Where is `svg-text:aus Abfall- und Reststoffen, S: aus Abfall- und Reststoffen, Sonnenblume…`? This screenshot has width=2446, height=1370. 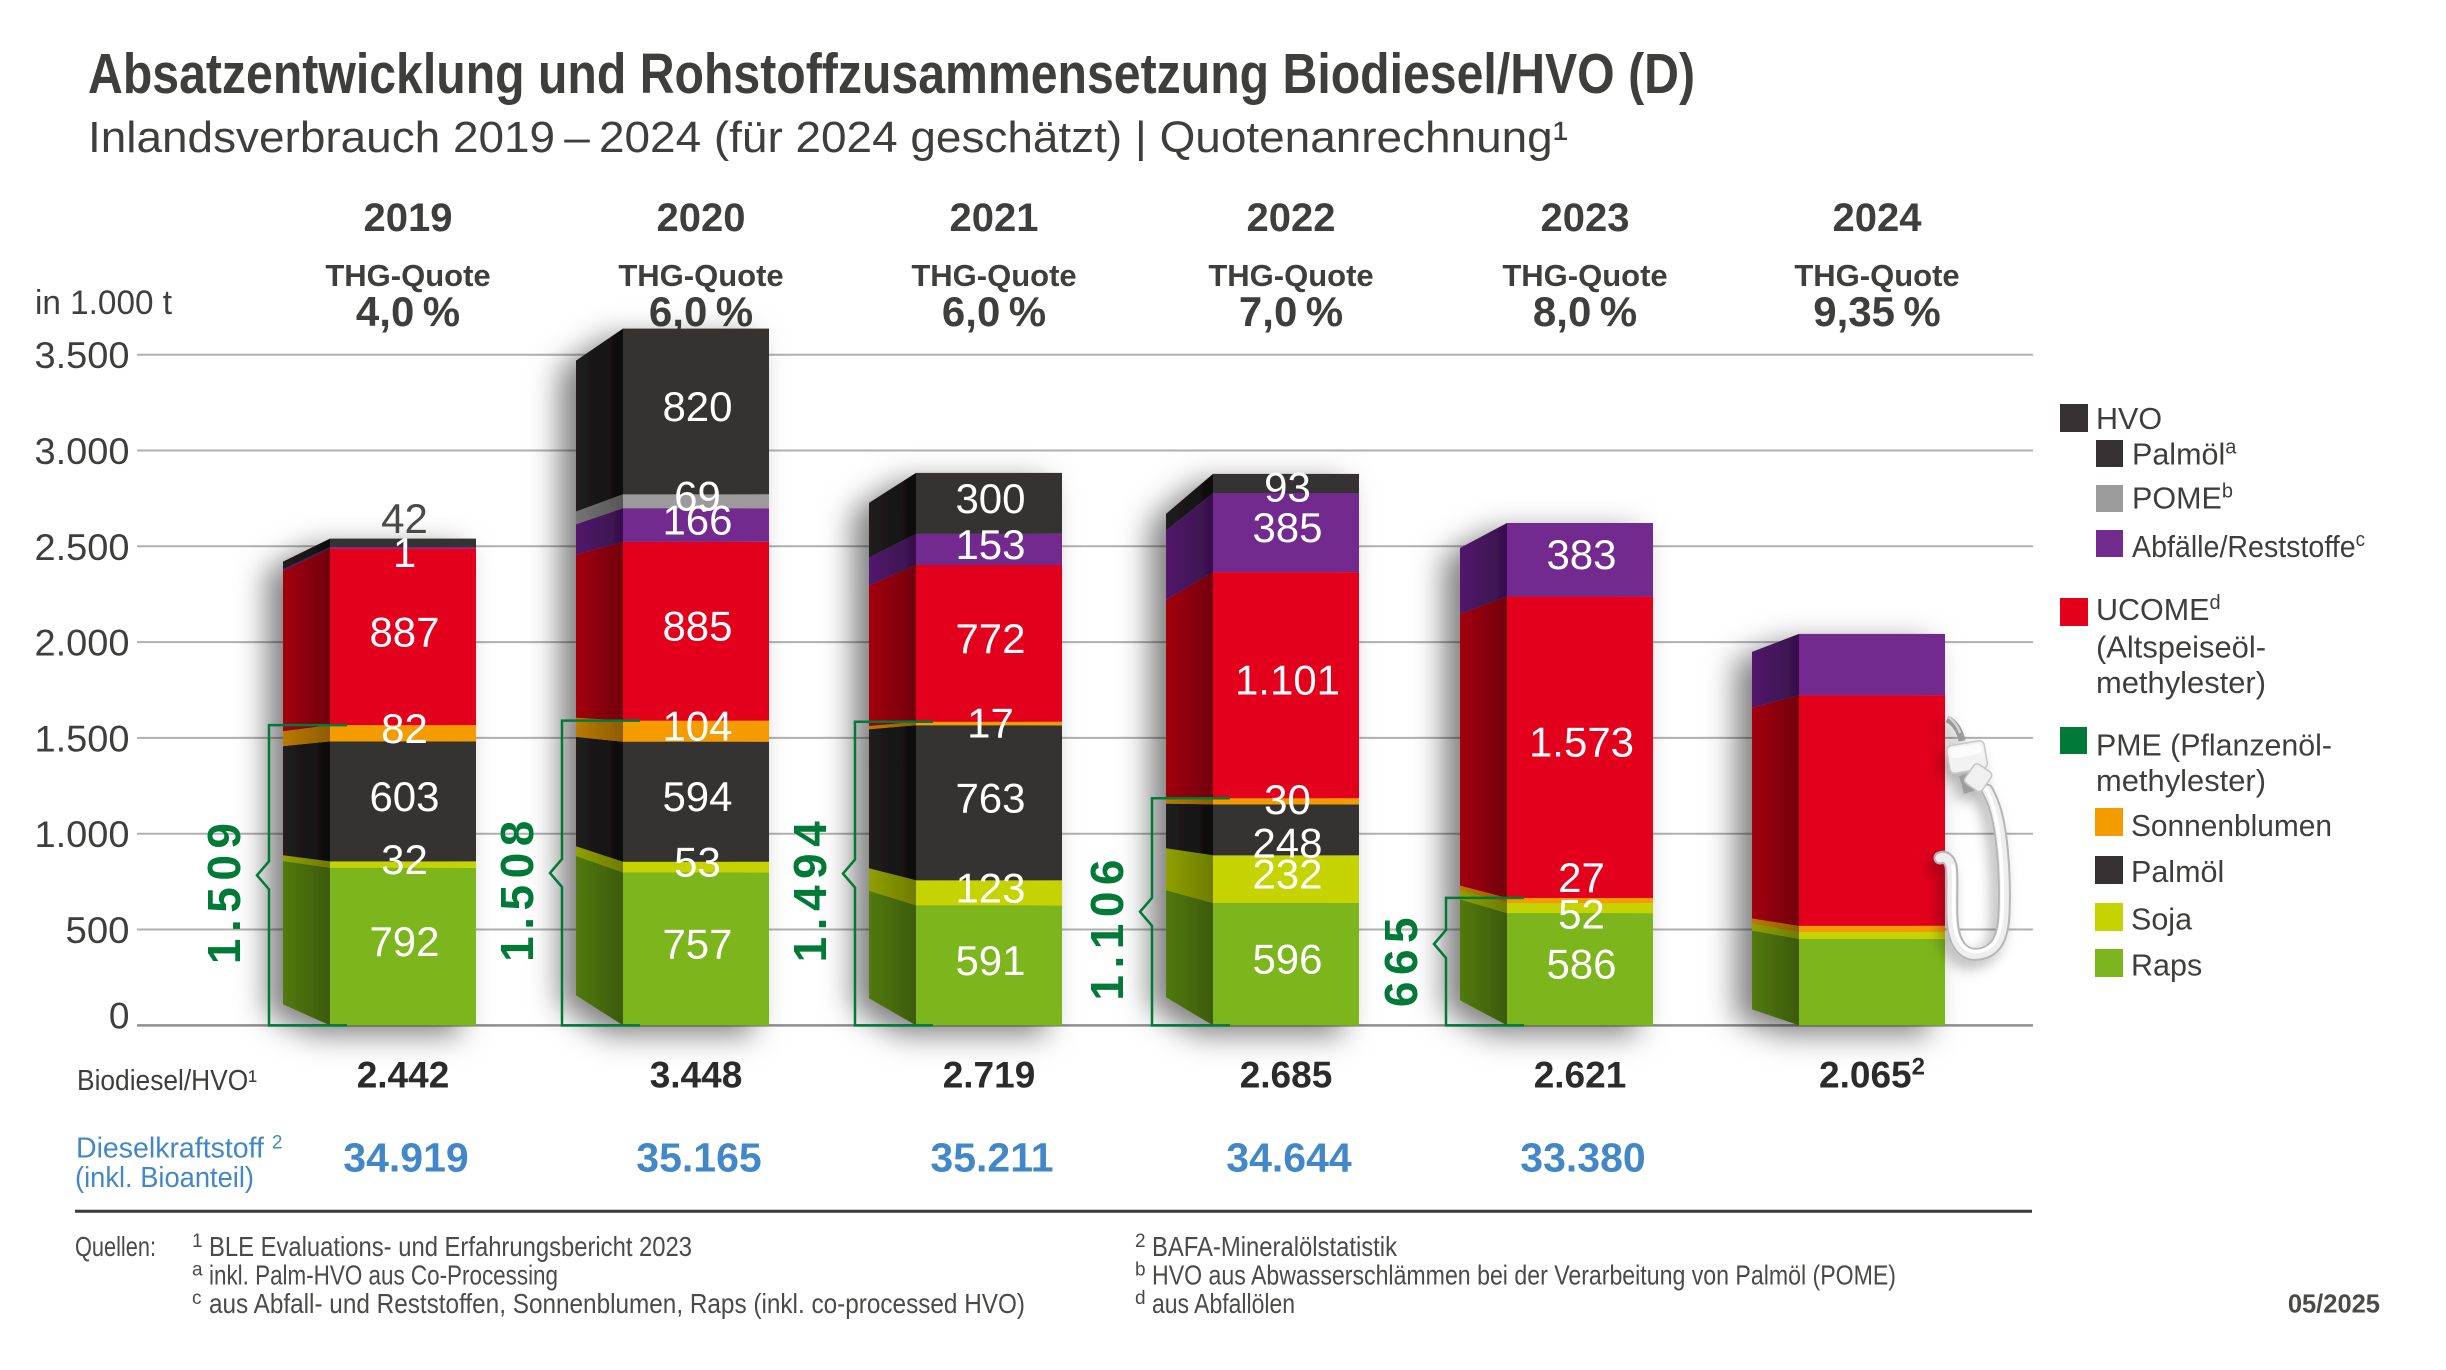
svg-text:aus Abfall- und Reststoffen, S: aus Abfall- und Reststoffen, Sonnenblume… is located at coordinates (617, 1303).